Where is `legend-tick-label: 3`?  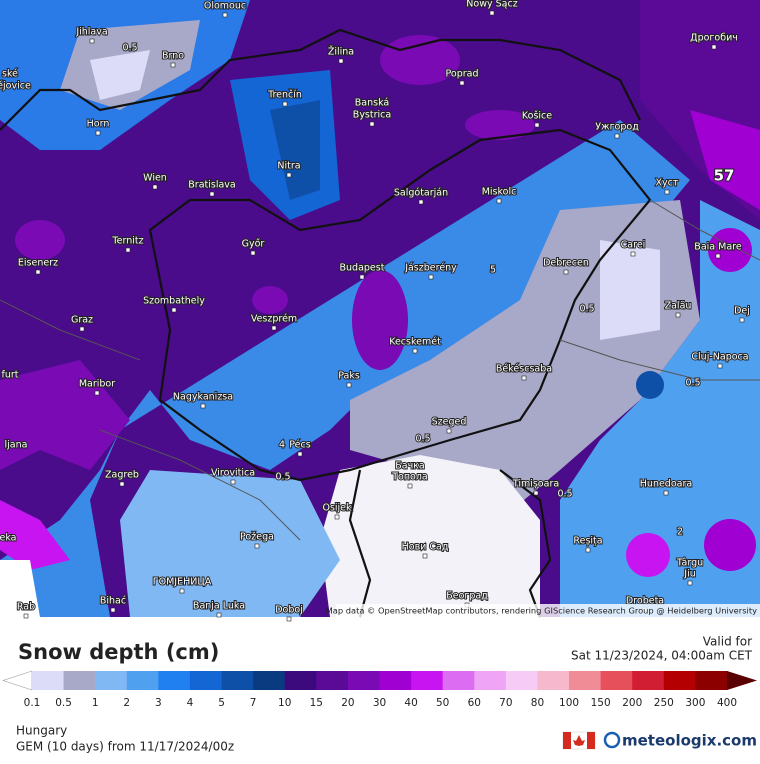 legend-tick-label: 3 is located at coordinates (158, 703).